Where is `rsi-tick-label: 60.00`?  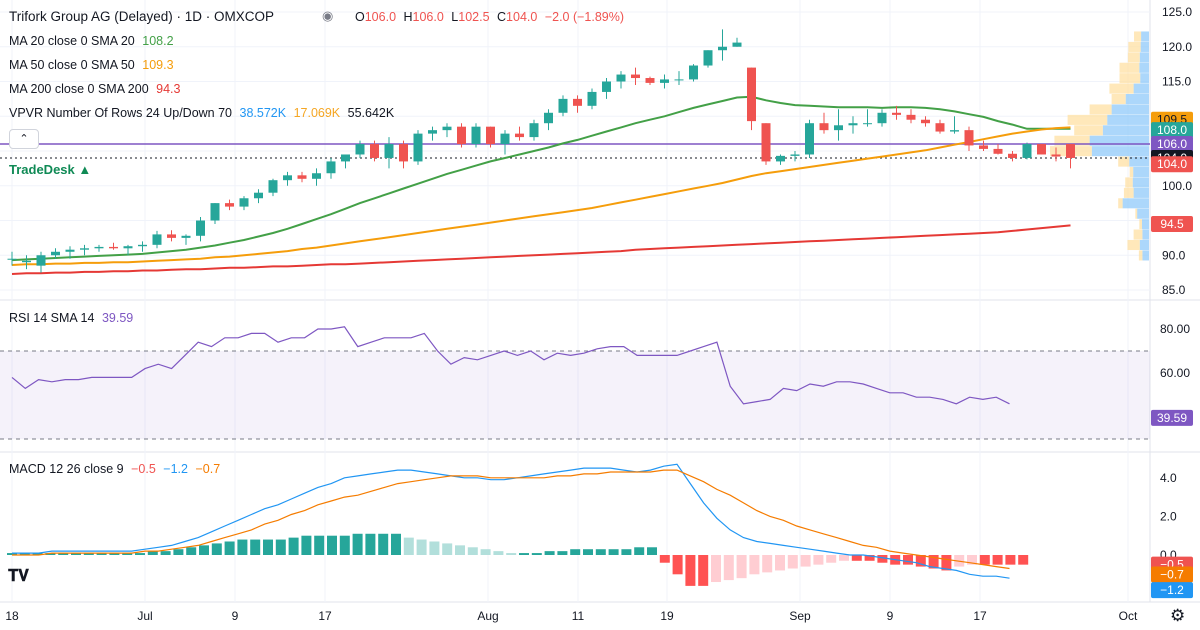 rsi-tick-label: 60.00 is located at coordinates (1175, 373).